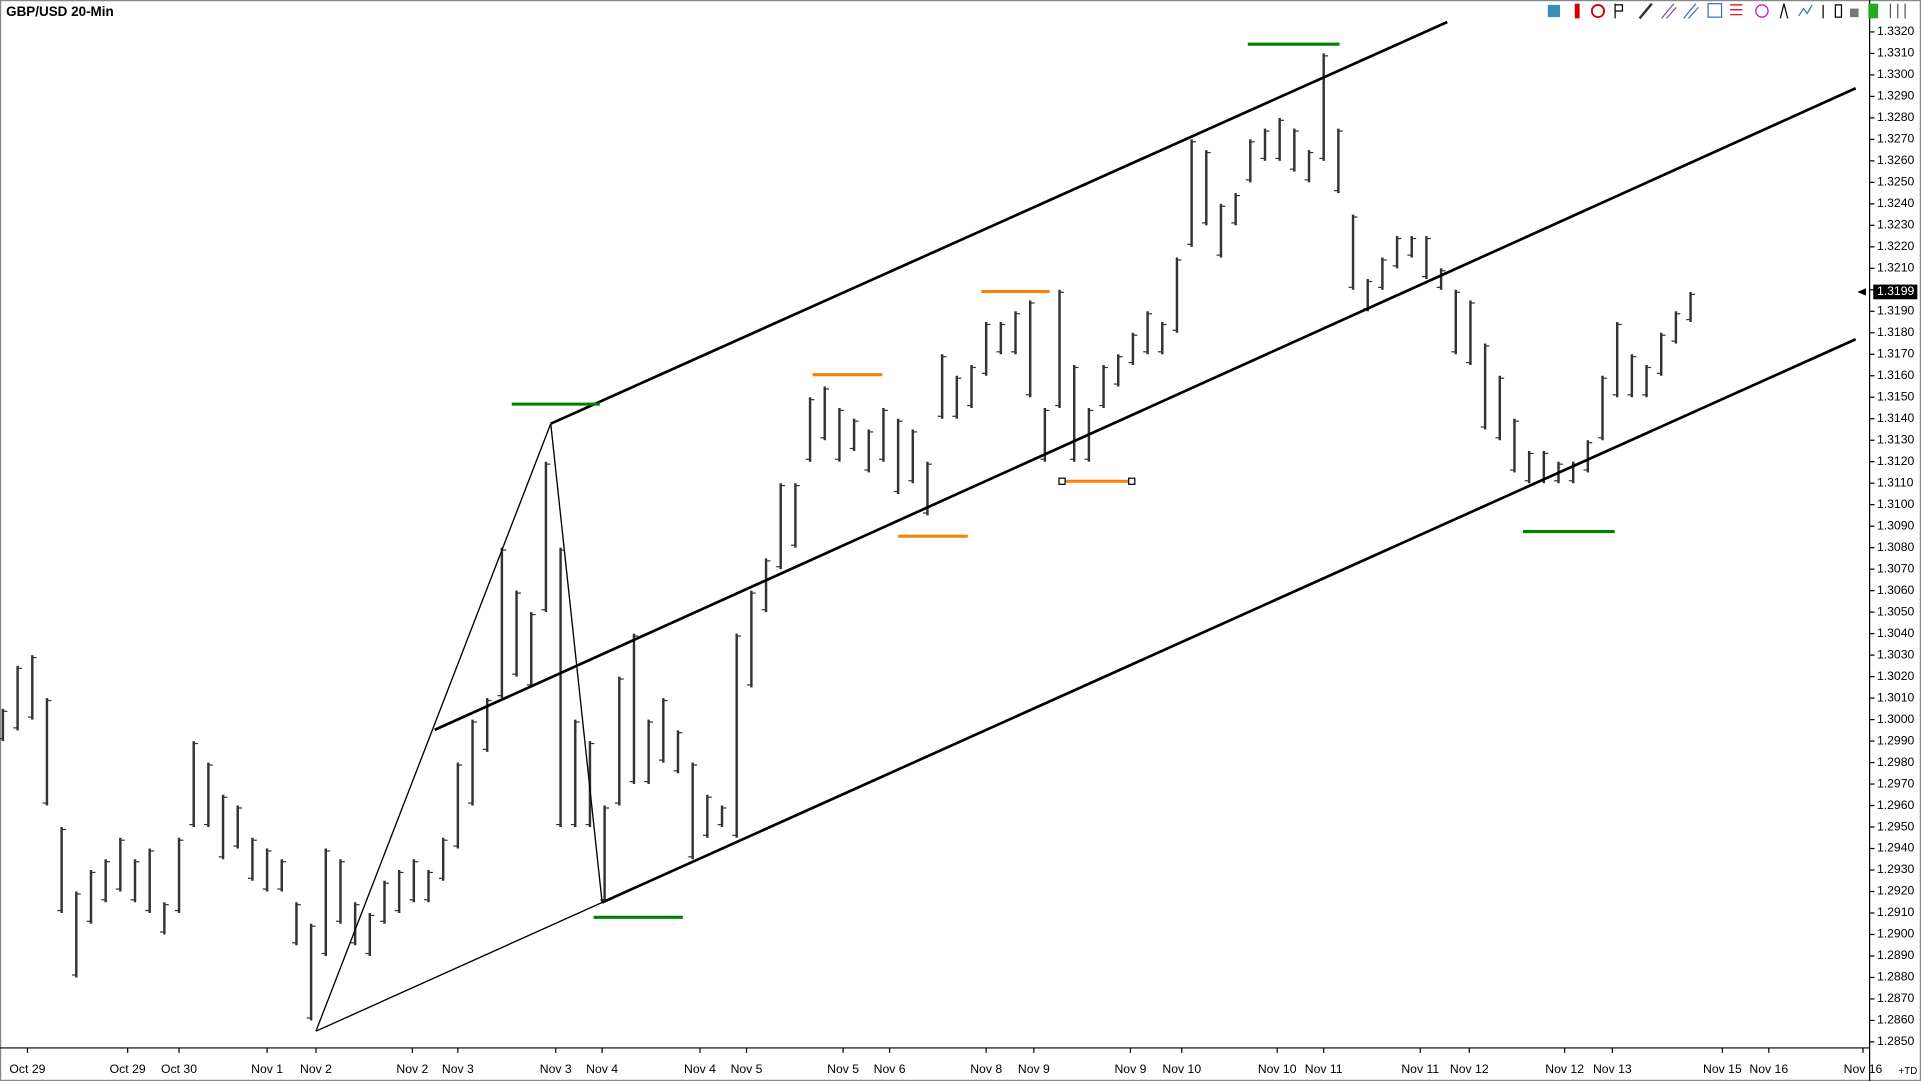 Image resolution: width=1921 pixels, height=1081 pixels. Describe the element at coordinates (1896, 547) in the screenshot. I see `y-tick-label: 1.3080` at that location.